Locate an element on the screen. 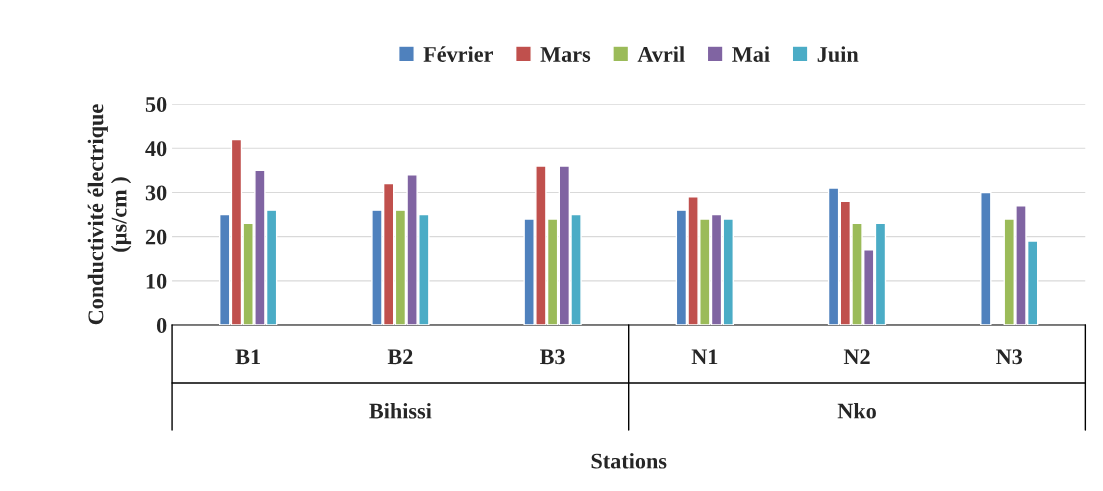 The image size is (1103, 491). legend-label: Mai is located at coordinates (751, 54).